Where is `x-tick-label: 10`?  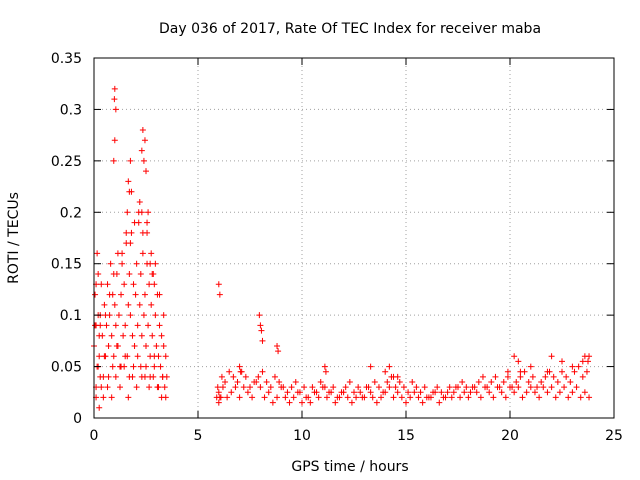
x-tick-label: 10 is located at coordinates (302, 436).